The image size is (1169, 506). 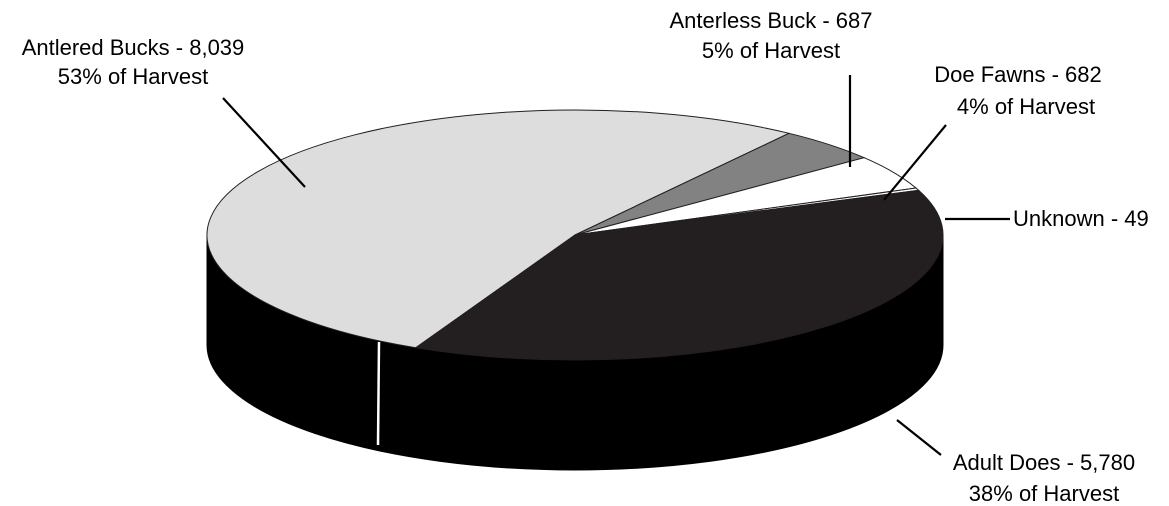 What do you see at coordinates (915, 162) in the screenshot?
I see `leader-line-doe-fawns` at bounding box center [915, 162].